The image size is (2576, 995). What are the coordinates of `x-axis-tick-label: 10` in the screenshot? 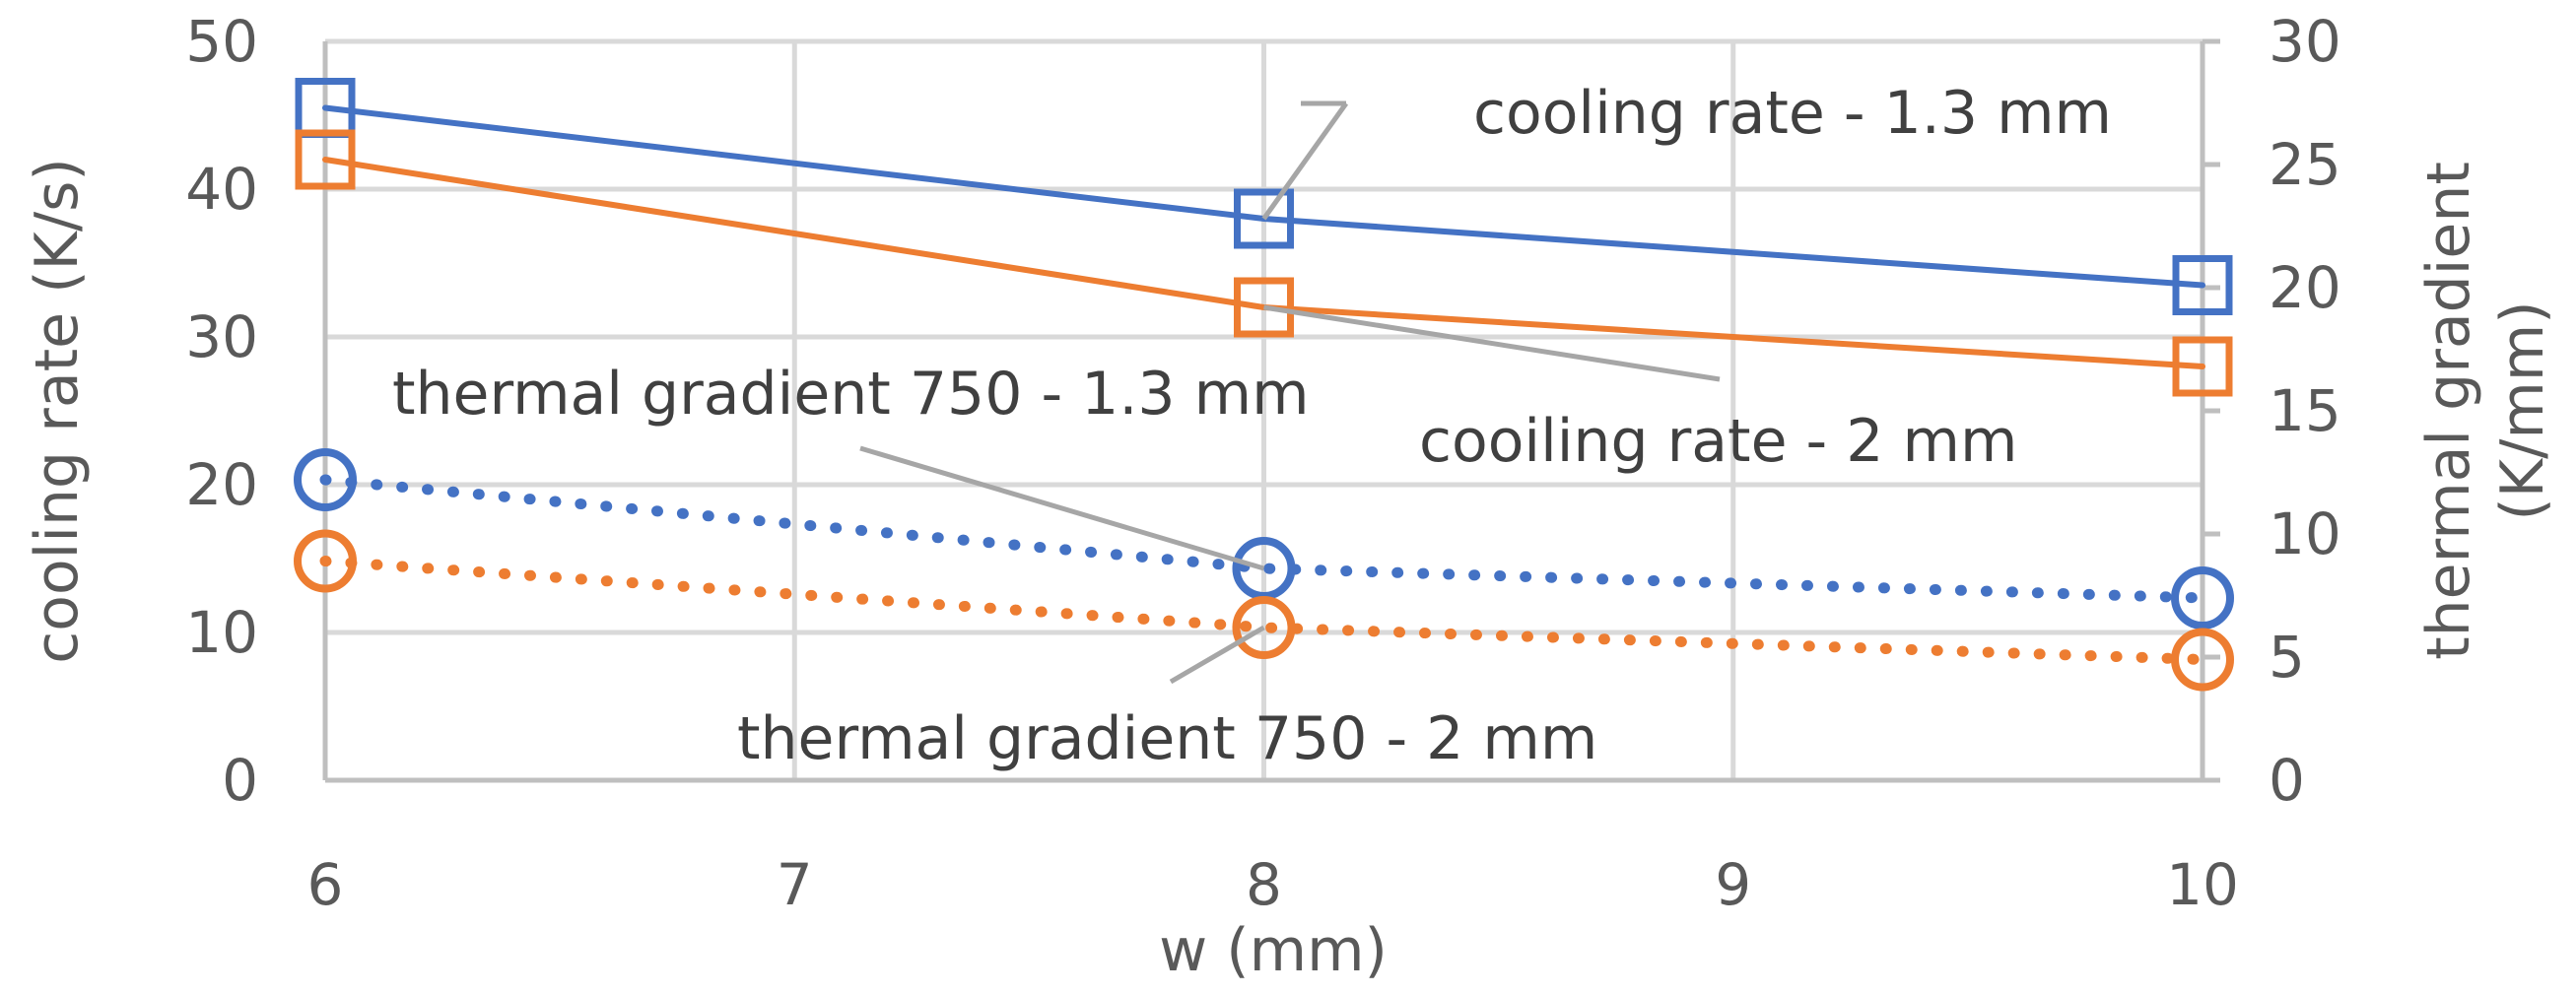 It's located at (2202, 884).